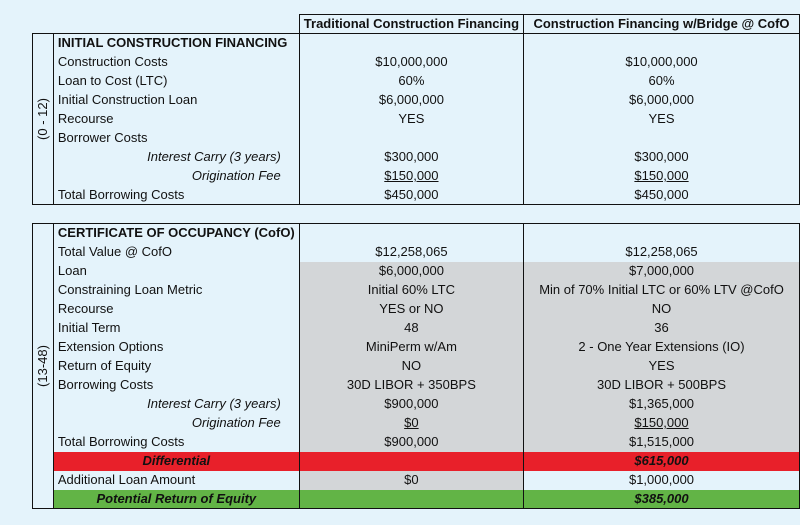 This screenshot has width=800, height=525. I want to click on bridge-value: 30D LIBOR + 500BPS, so click(661, 385).